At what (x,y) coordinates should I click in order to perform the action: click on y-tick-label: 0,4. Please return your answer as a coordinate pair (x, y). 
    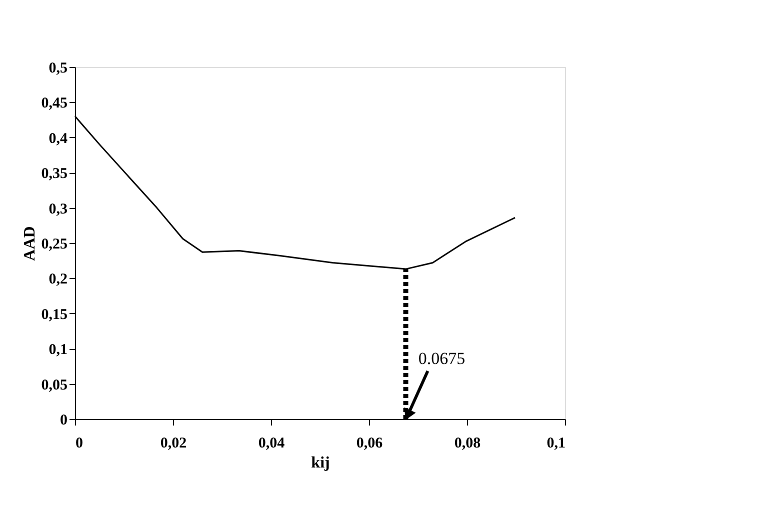
    Looking at the image, I should click on (58, 138).